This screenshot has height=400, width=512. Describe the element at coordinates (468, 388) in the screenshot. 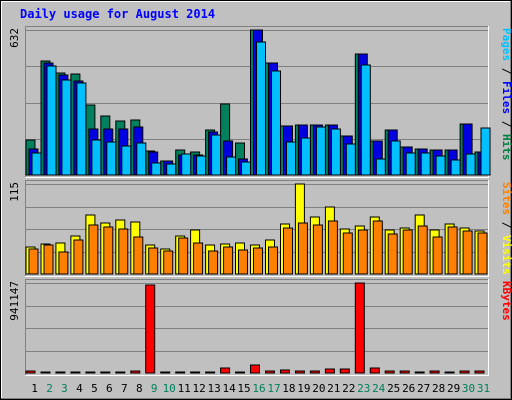

I see `x-tick-label: 30` at that location.